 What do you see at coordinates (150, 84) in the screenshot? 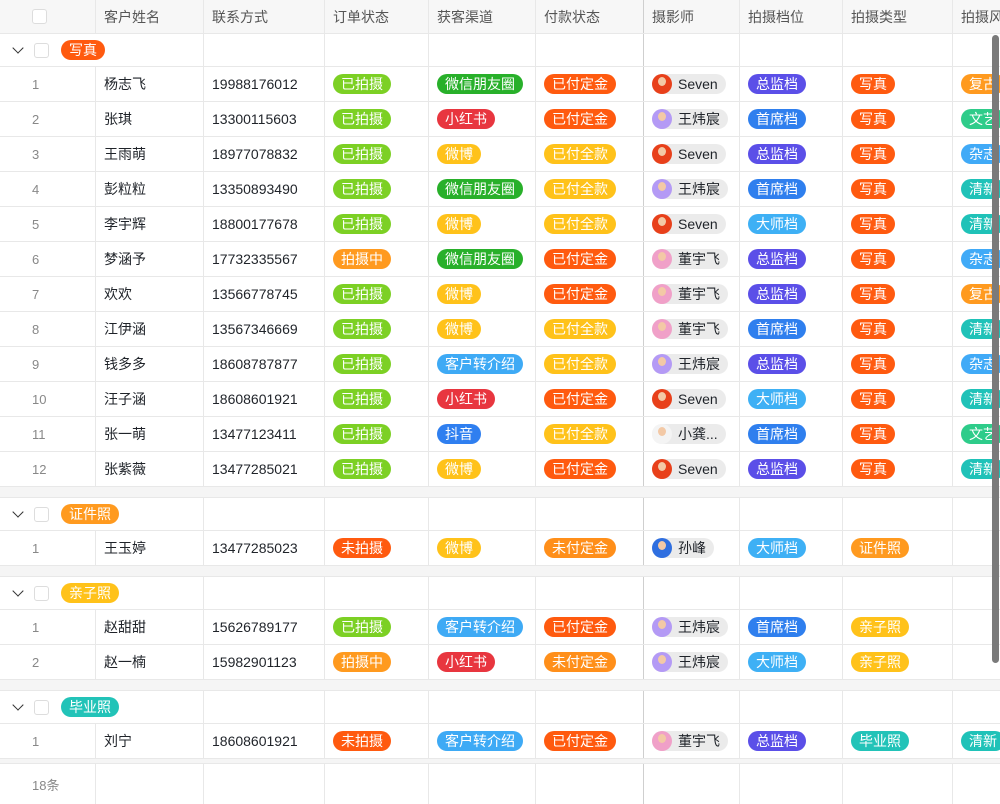
I see `customer-name: 杨志飞` at bounding box center [150, 84].